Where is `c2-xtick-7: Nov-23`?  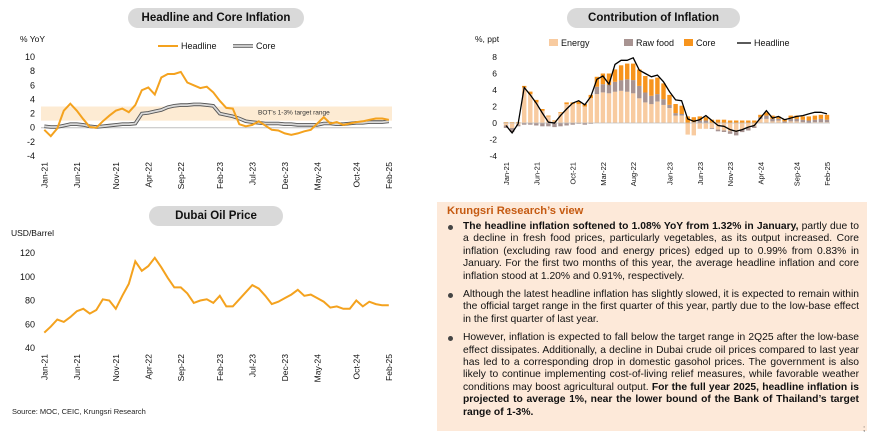 c2-xtick-7: Nov-23 is located at coordinates (730, 174).